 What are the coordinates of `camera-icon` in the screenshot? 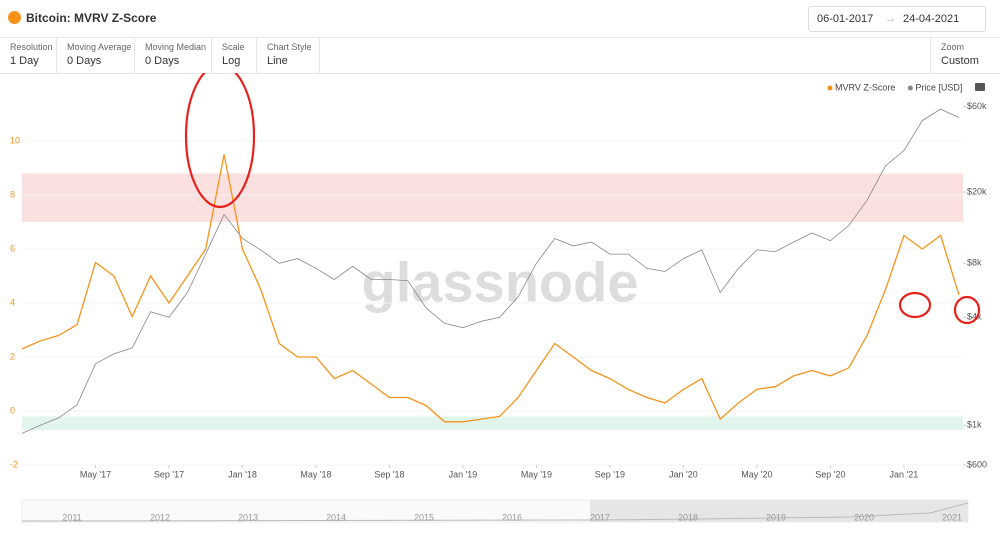 It's located at (980, 87).